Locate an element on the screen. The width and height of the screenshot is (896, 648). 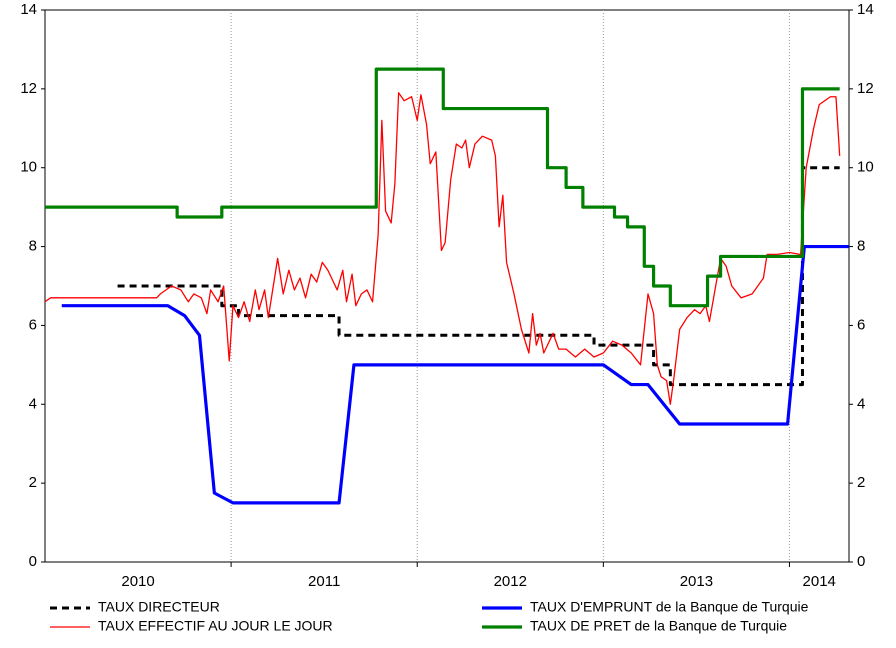
y-tick-label: 10 is located at coordinates (28, 167).